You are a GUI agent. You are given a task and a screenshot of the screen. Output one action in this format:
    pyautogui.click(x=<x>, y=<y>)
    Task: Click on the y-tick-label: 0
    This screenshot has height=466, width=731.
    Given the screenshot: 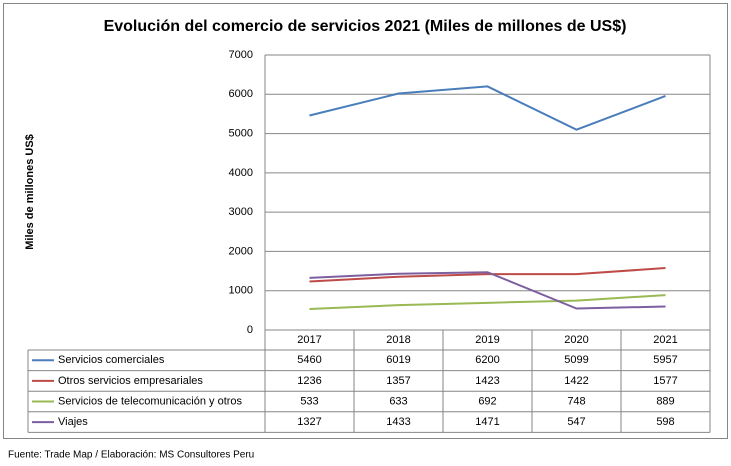 What is the action you would take?
    pyautogui.click(x=250, y=330)
    